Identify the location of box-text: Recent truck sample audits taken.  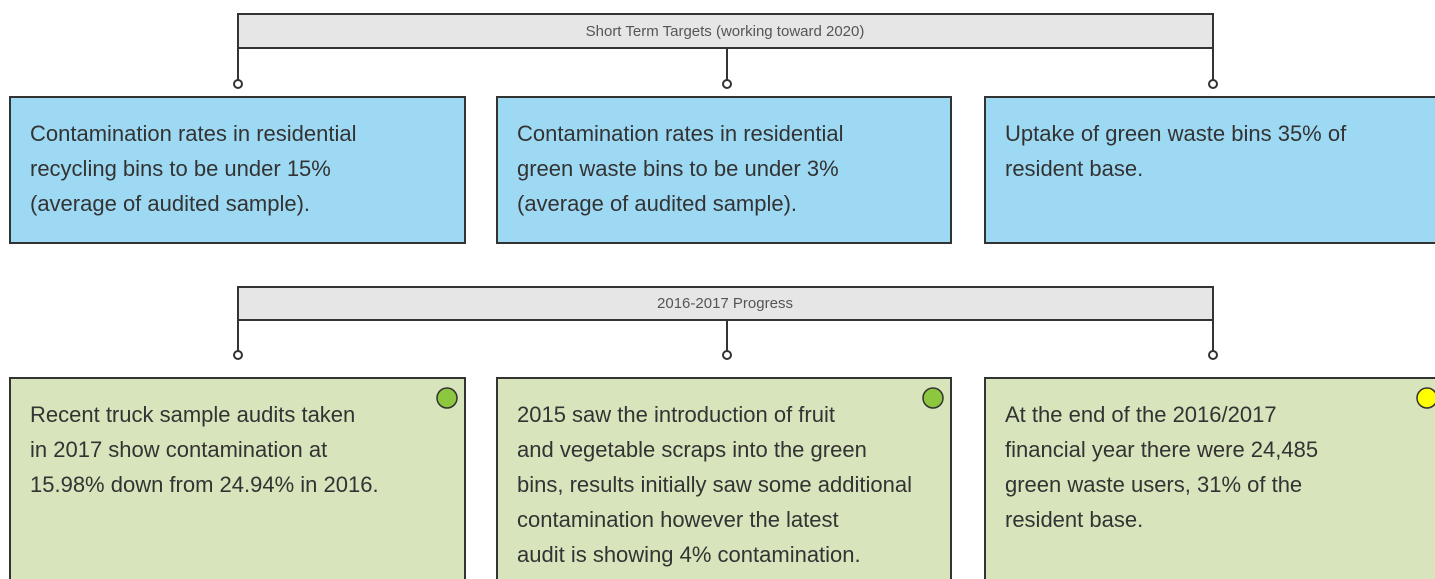
(192, 414).